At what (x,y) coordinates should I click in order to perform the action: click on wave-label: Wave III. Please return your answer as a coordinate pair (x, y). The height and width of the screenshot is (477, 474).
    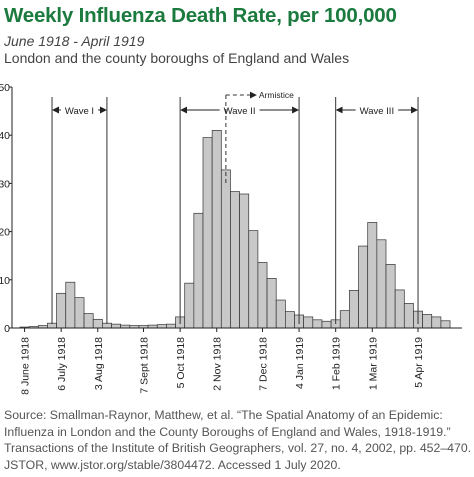
    Looking at the image, I should click on (377, 111).